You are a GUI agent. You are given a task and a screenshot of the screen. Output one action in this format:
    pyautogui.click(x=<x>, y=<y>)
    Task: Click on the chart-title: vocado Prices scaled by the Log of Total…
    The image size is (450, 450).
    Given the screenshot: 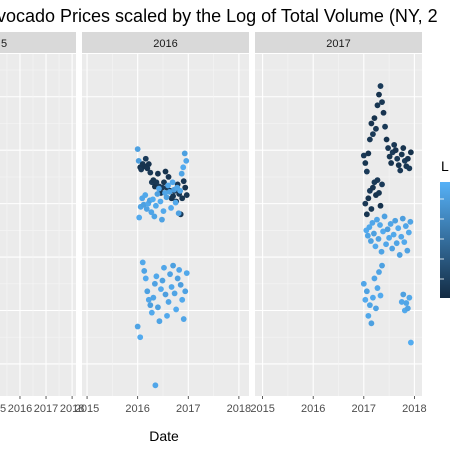 What is the action you would take?
    pyautogui.click(x=219, y=16)
    